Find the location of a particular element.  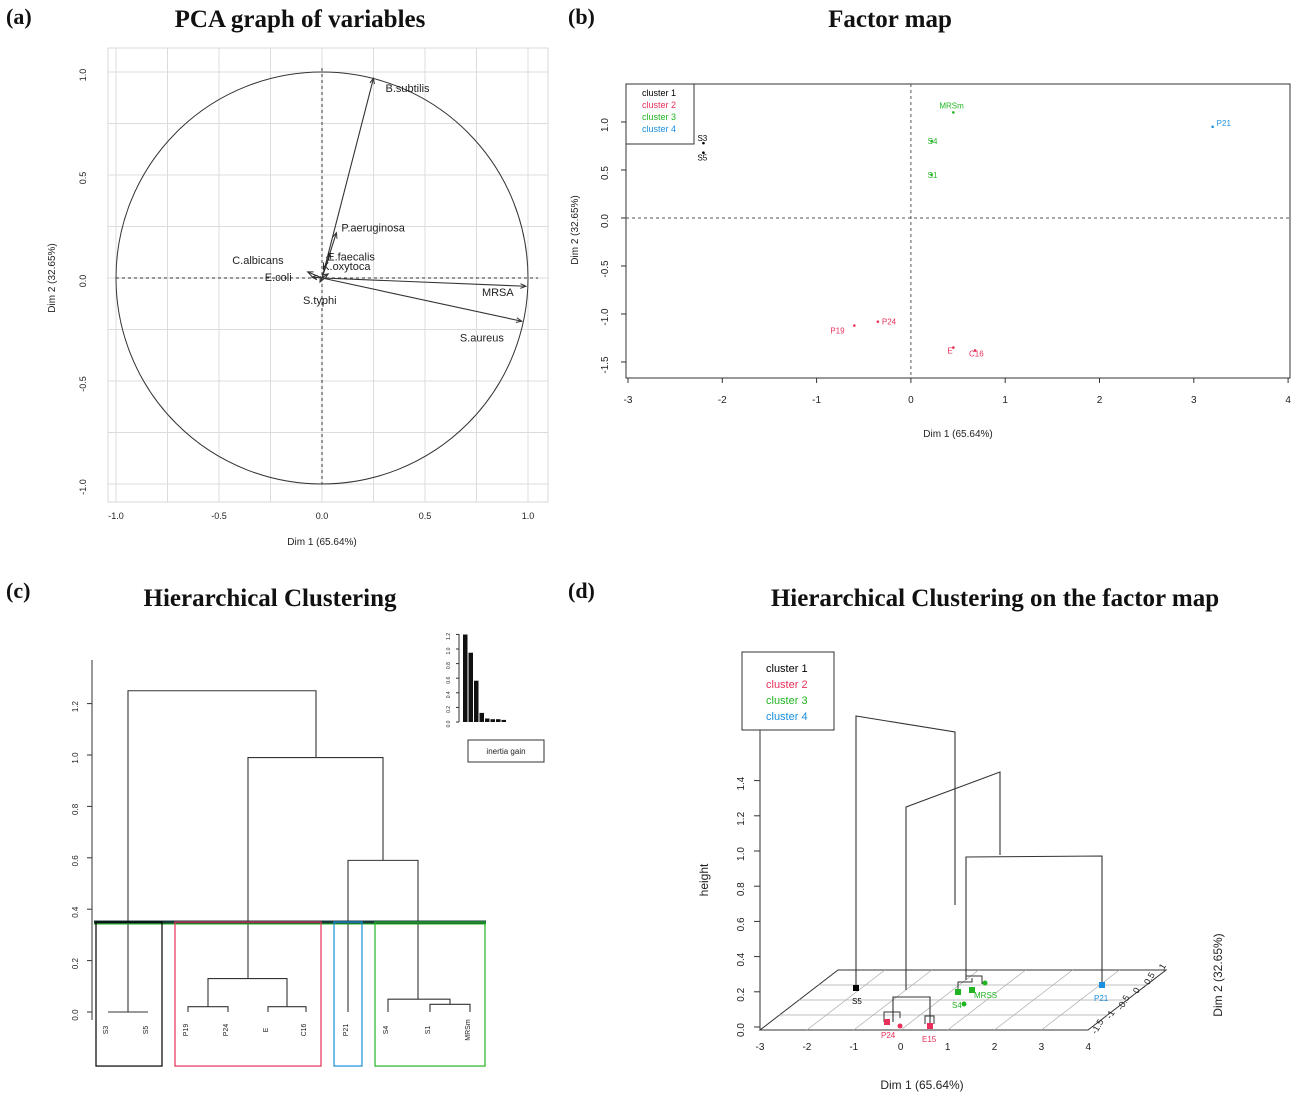

inertia-y-tick-label: 1.0 is located at coordinates (449, 650).